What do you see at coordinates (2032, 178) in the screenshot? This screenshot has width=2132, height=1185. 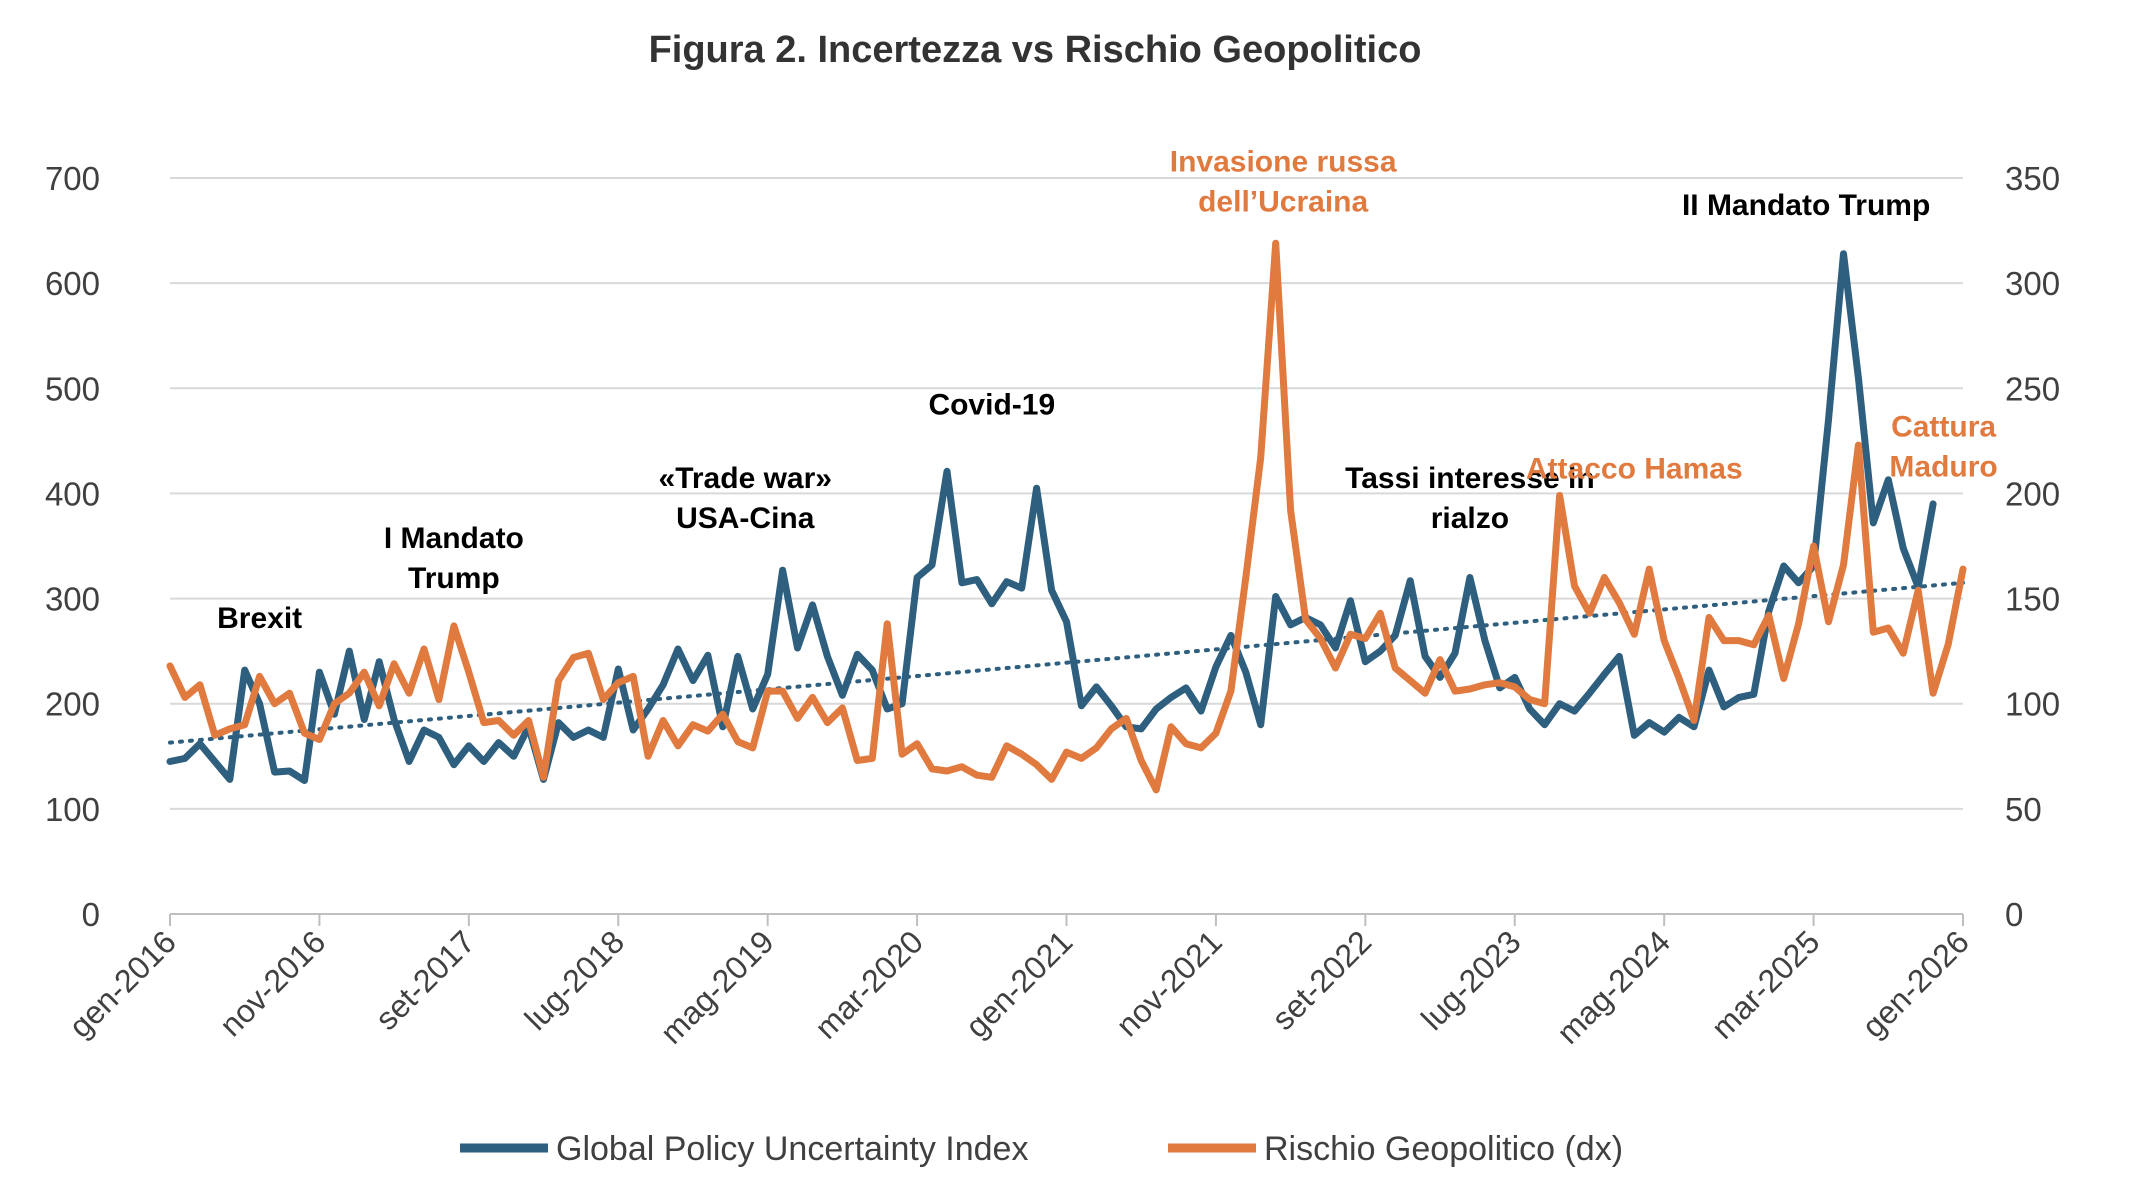 I see `y-right-tick-label: 350` at bounding box center [2032, 178].